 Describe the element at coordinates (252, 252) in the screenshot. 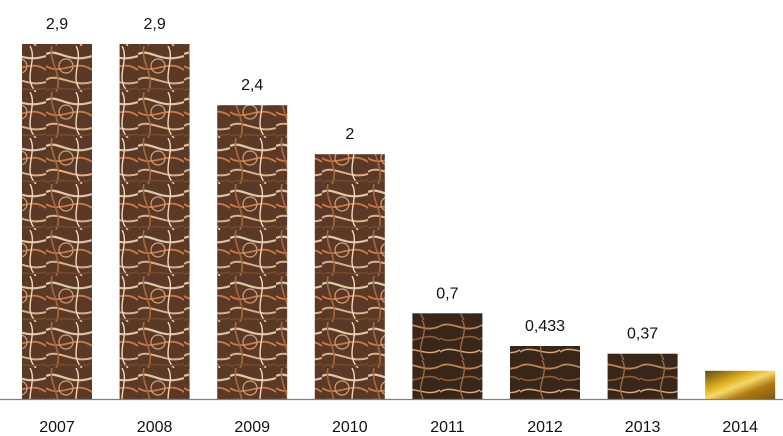

I see `bar-2009` at that location.